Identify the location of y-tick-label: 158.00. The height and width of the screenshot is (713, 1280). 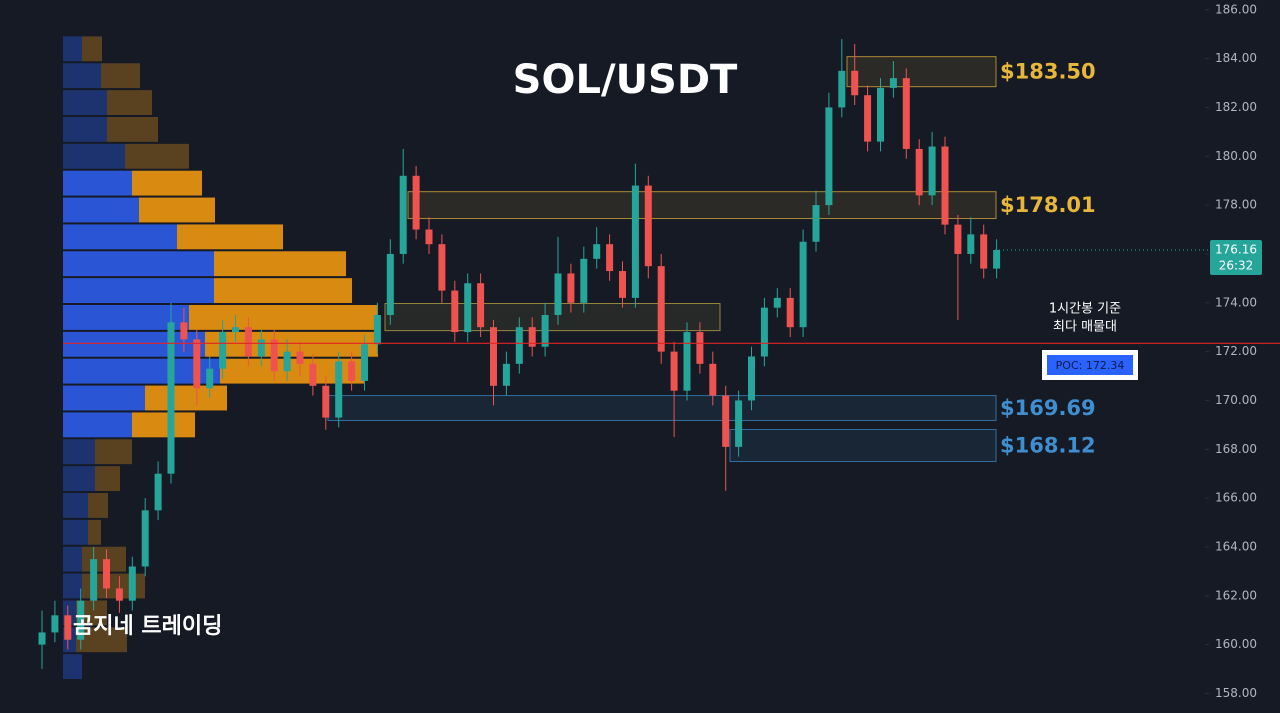
(1236, 693).